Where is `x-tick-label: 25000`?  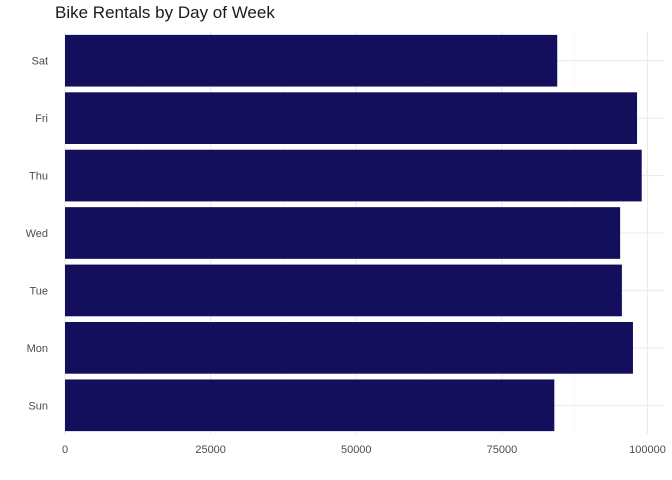
x-tick-label: 25000 is located at coordinates (210, 450).